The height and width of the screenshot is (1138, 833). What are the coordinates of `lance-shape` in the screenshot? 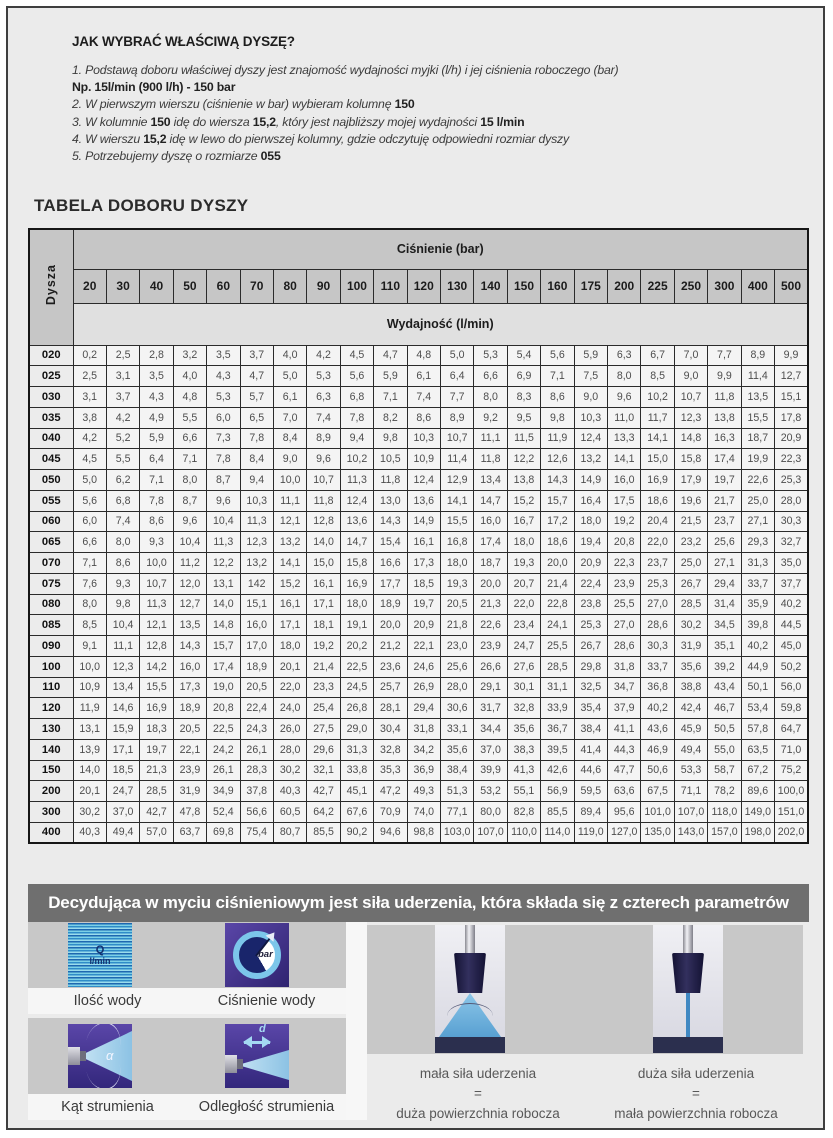 It's located at (688, 940).